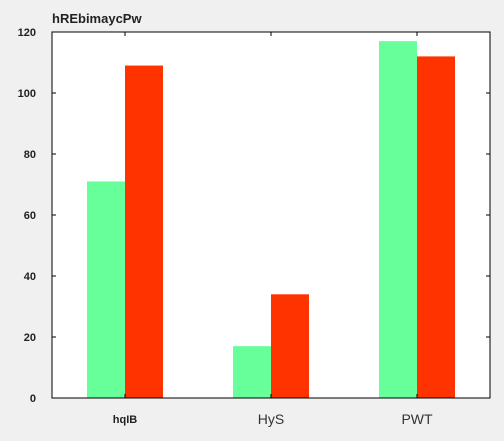  I want to click on y-tick-label: 100, so click(27, 94).